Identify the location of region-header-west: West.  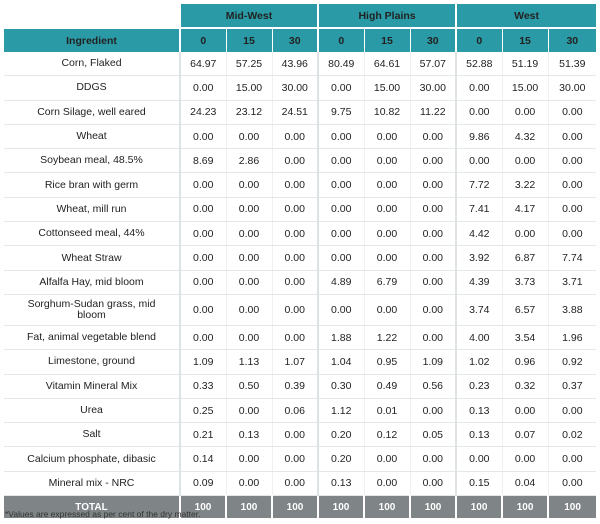
(526, 16).